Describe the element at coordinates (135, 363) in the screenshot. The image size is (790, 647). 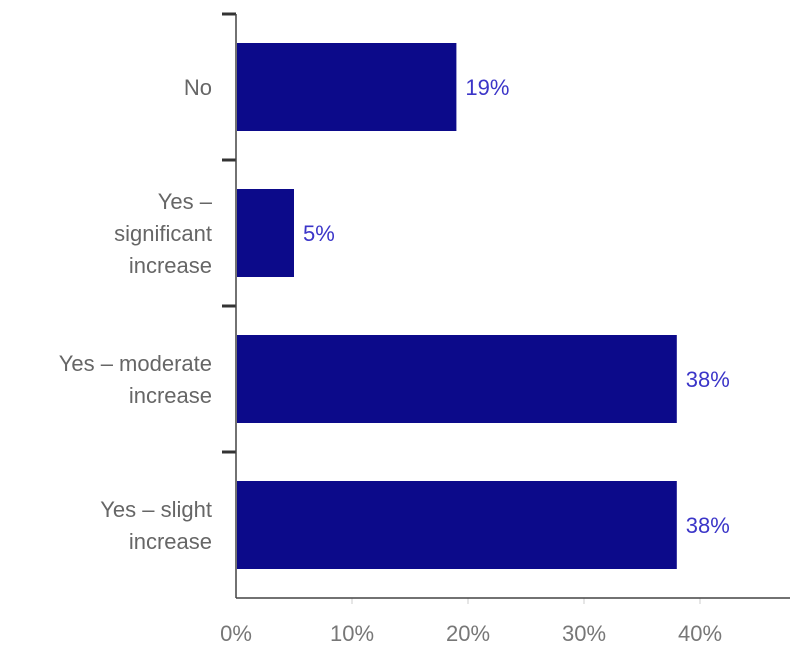
I see `category-label-line: Yes – moderate` at that location.